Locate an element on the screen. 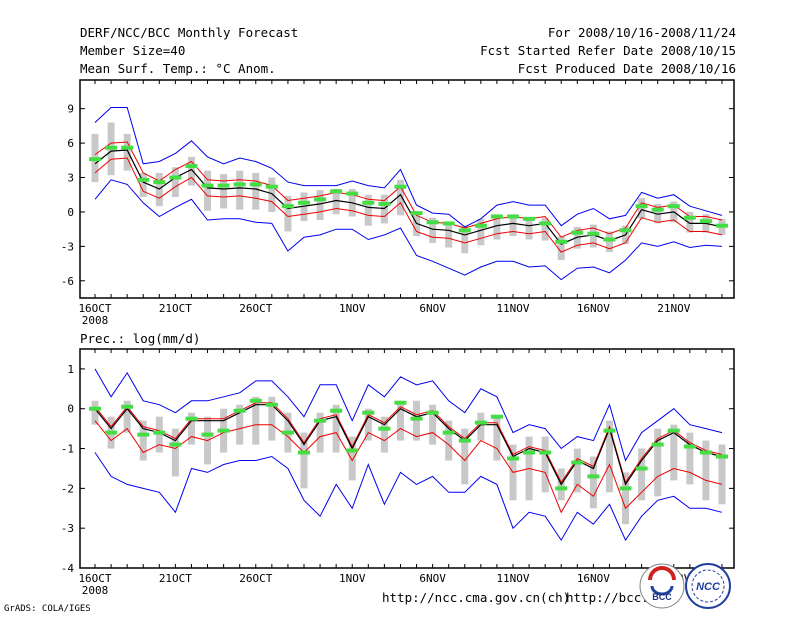 The width and height of the screenshot is (800, 618). temperature-mean-line is located at coordinates (408, 197).